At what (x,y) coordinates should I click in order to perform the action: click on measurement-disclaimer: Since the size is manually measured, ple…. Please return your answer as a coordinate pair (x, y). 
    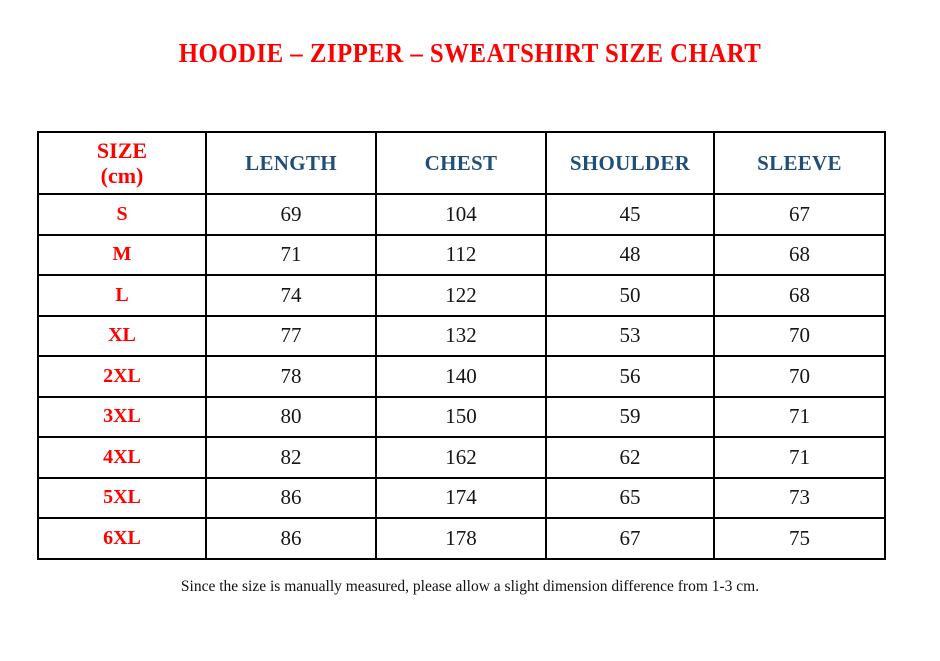
    Looking at the image, I should click on (470, 586).